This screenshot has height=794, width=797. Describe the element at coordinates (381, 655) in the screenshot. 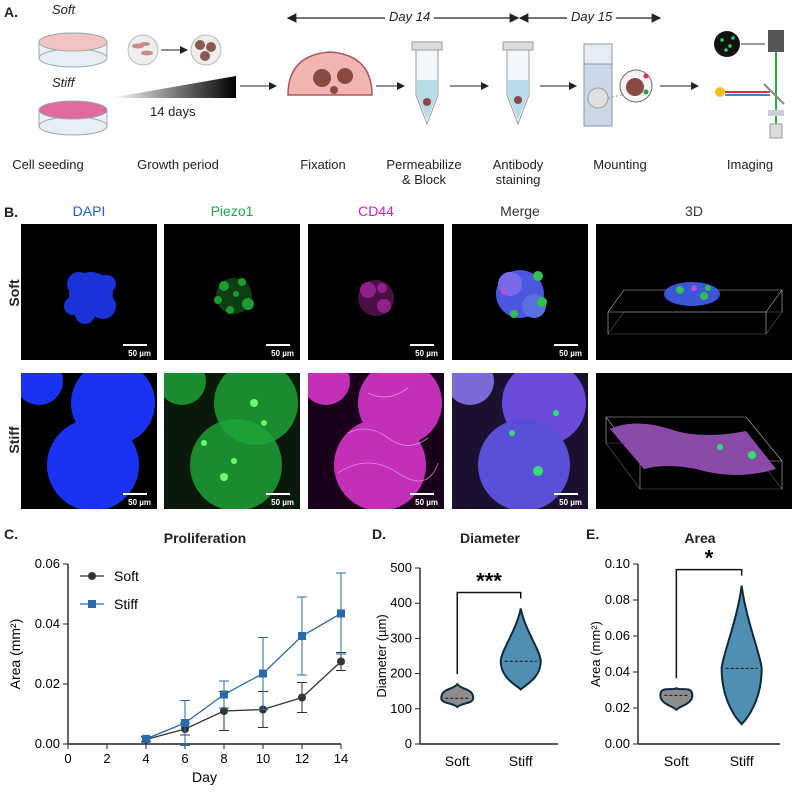

I see `y-axis-label: Diameter (µm)` at that location.